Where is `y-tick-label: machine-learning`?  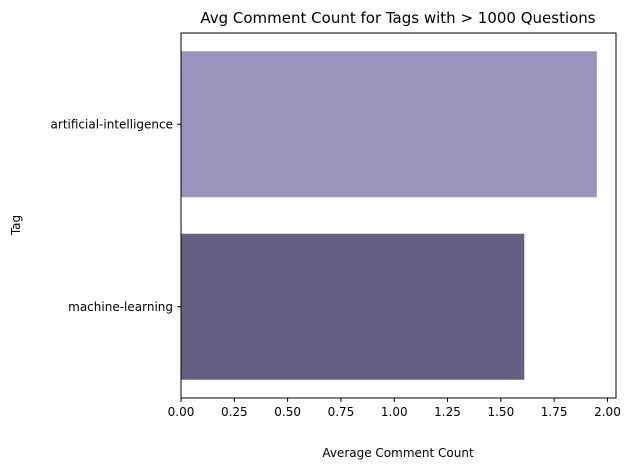
y-tick-label: machine-learning is located at coordinates (120, 307).